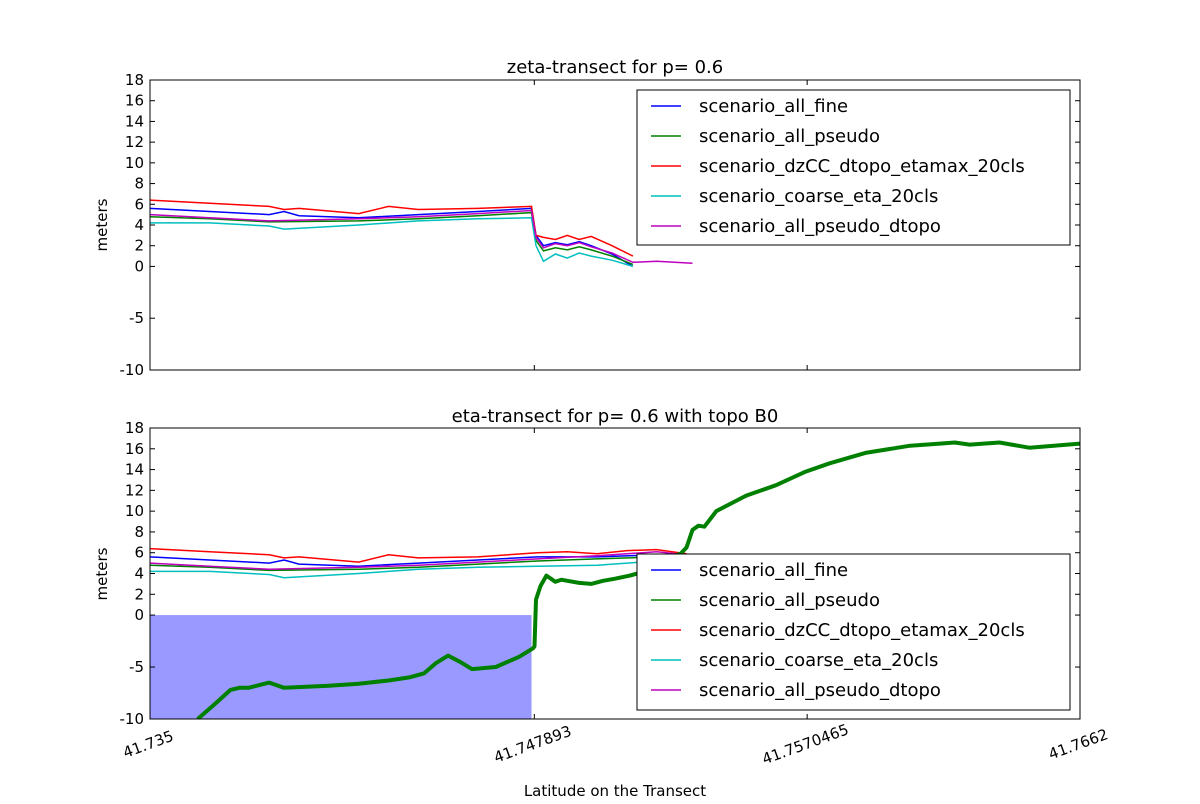 This screenshot has height=804, width=1200. Describe the element at coordinates (805, 744) in the screenshot. I see `x-tick-label: 41.7570465` at that location.